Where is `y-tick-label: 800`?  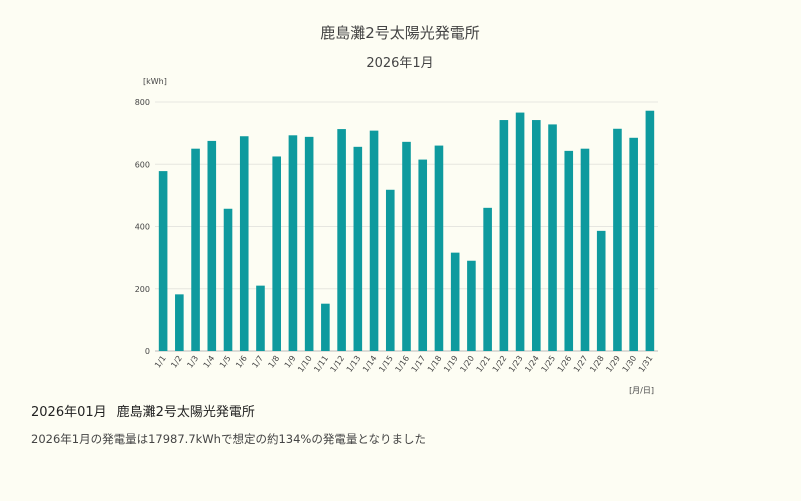 y-tick-label: 800 is located at coordinates (142, 102).